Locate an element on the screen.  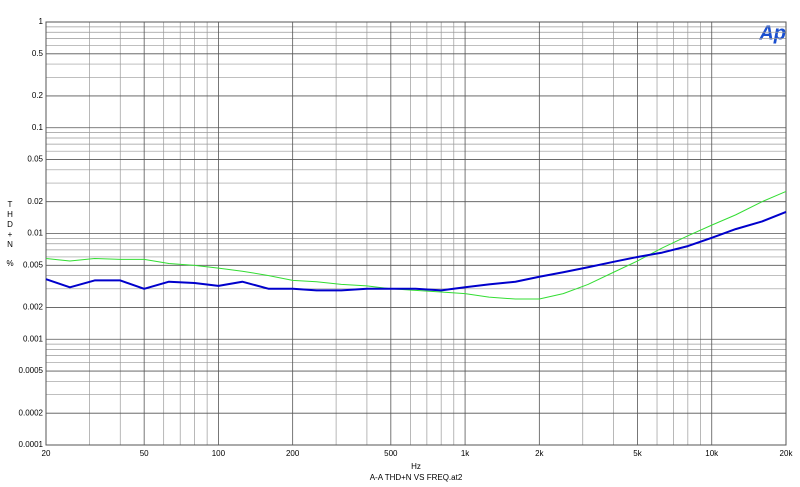
y-unit: % is located at coordinates (9, 263).